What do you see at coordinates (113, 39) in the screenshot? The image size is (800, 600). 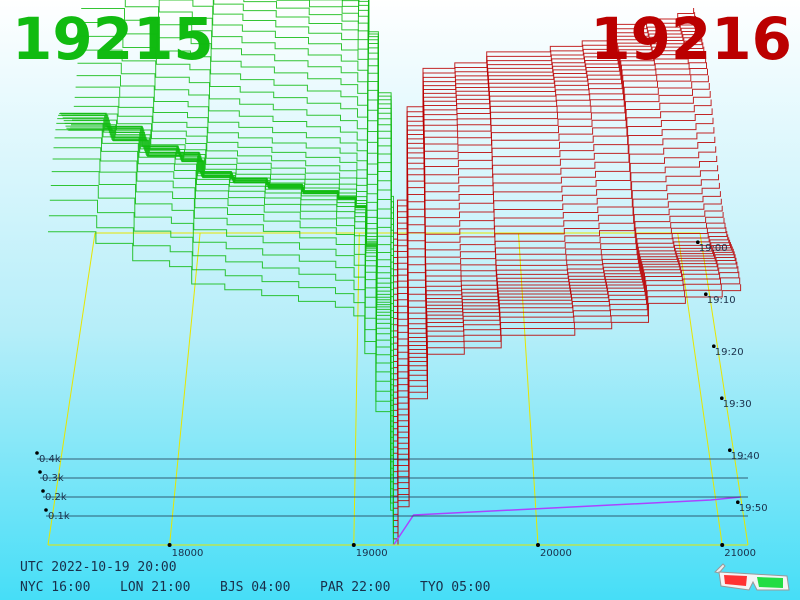 I see `best-bid-price: 19215` at bounding box center [113, 39].